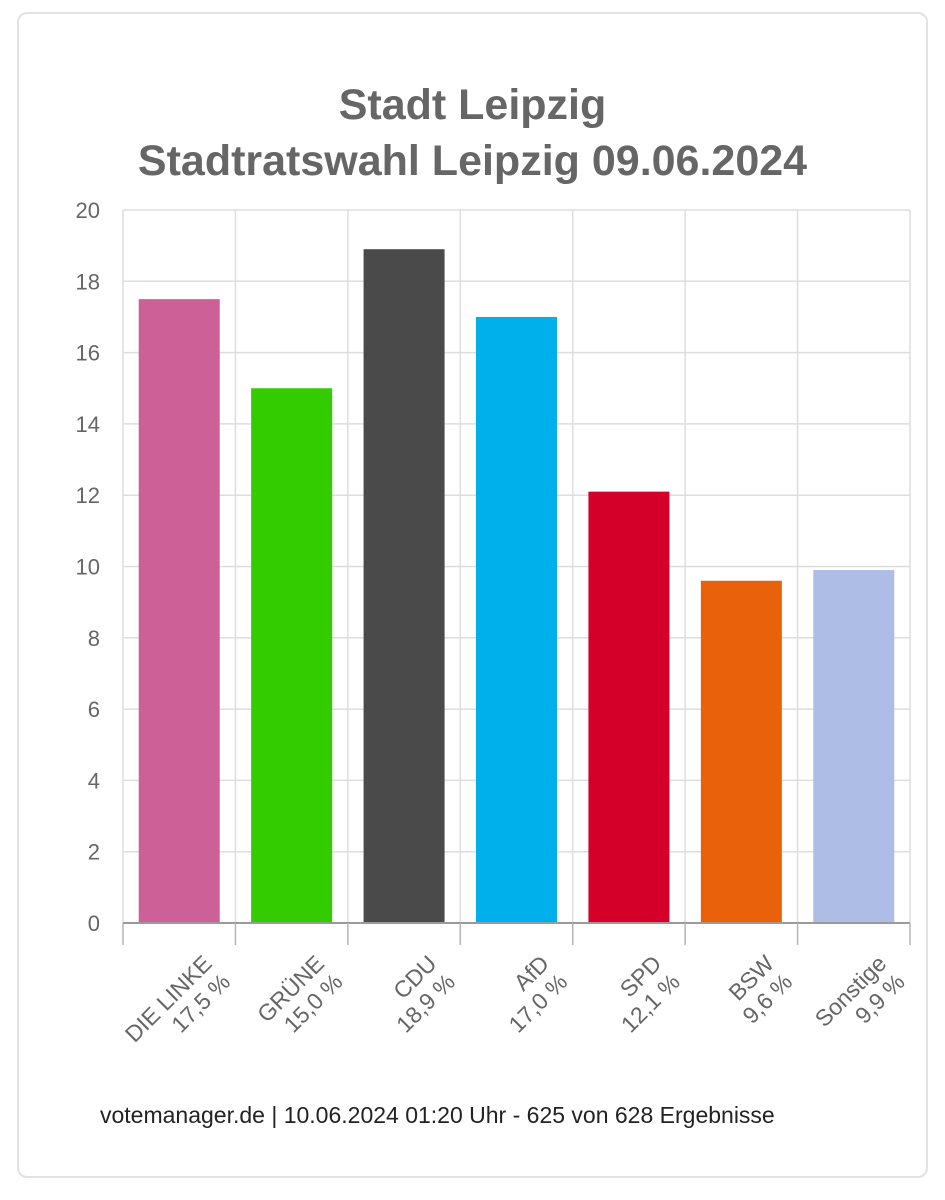 This screenshot has height=1200, width=945. Describe the element at coordinates (640, 993) in the screenshot. I see `x-tick-label: SPD12,1 %` at that location.